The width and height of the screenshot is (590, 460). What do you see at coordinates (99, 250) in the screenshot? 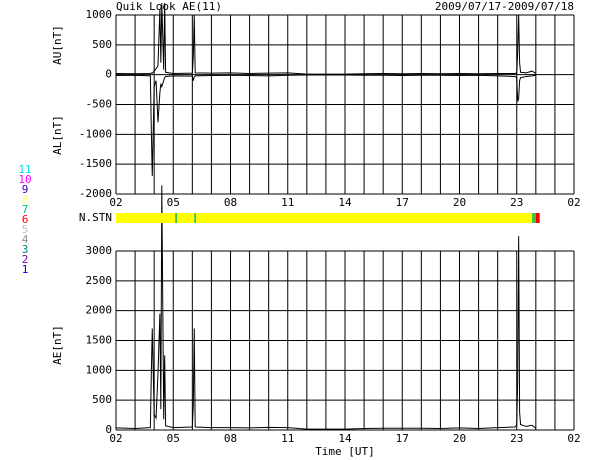
I see `y-tick-label: 3000` at bounding box center [99, 250].